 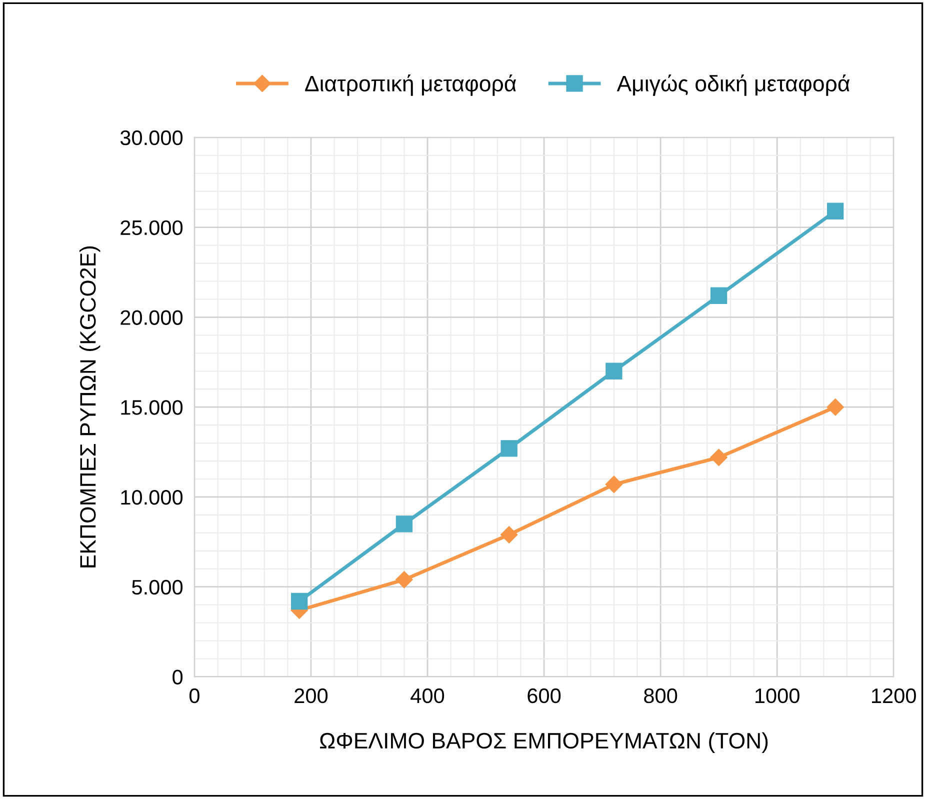 I want to click on x-tick-label: 0, so click(x=194, y=696).